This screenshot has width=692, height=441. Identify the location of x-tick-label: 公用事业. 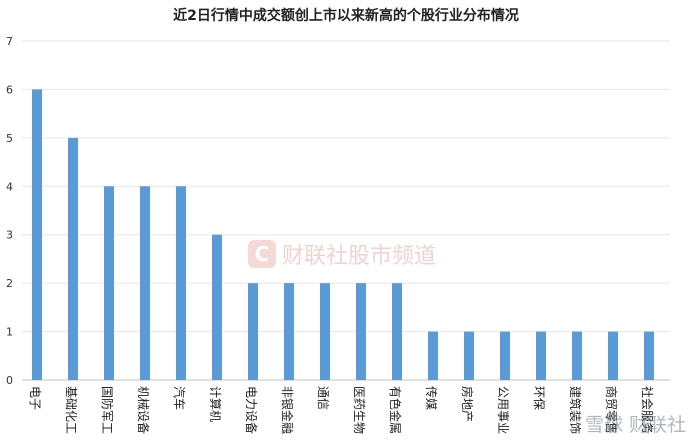
(503, 410).